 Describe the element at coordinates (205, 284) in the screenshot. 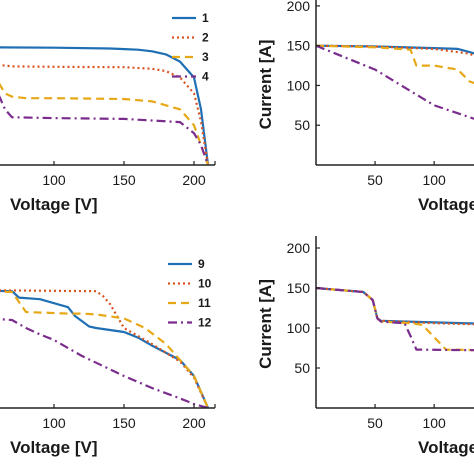

I see `legend-entry-10: 10` at that location.